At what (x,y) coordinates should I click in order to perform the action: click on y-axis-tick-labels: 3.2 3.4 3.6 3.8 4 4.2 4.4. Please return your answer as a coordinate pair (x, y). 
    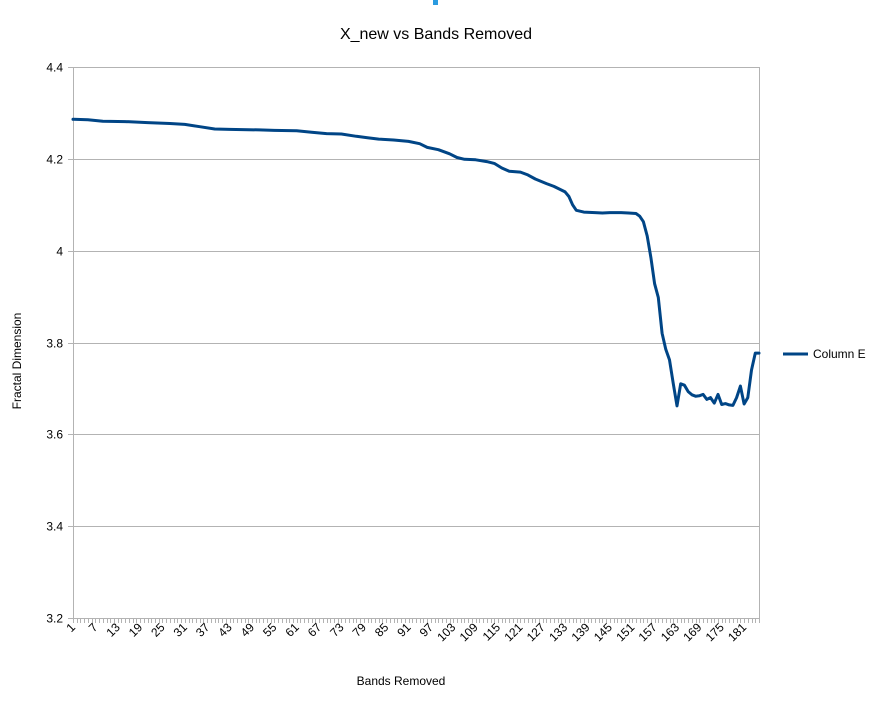
    Looking at the image, I should click on (54, 343).